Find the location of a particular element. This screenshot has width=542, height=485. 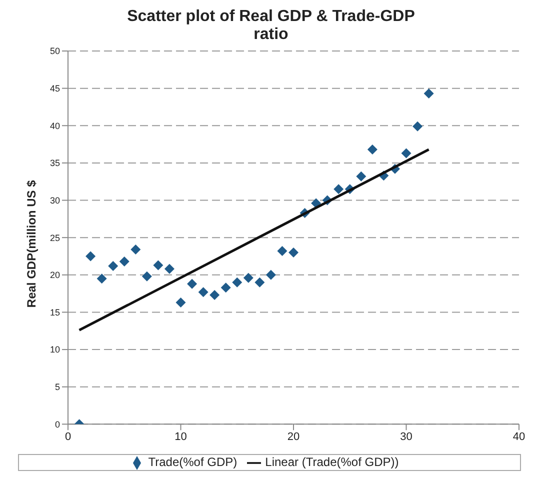

x-tick-label: 10 is located at coordinates (180, 436).